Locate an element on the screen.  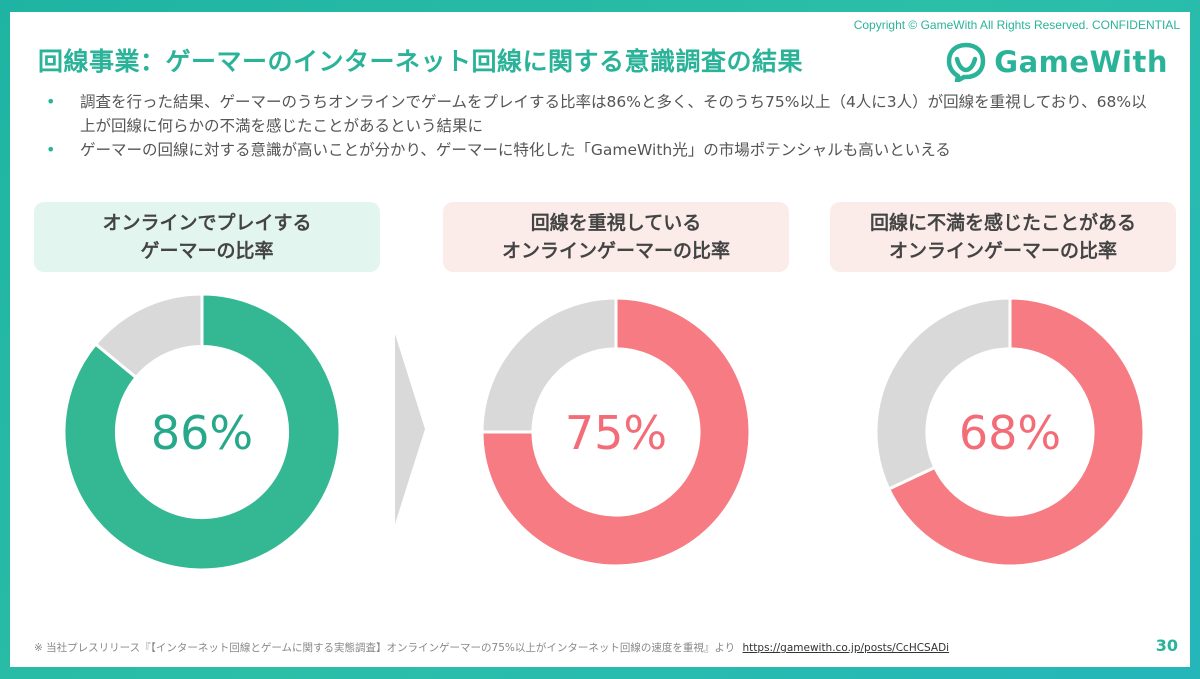
donut-center-label: 86% is located at coordinates (202, 433).